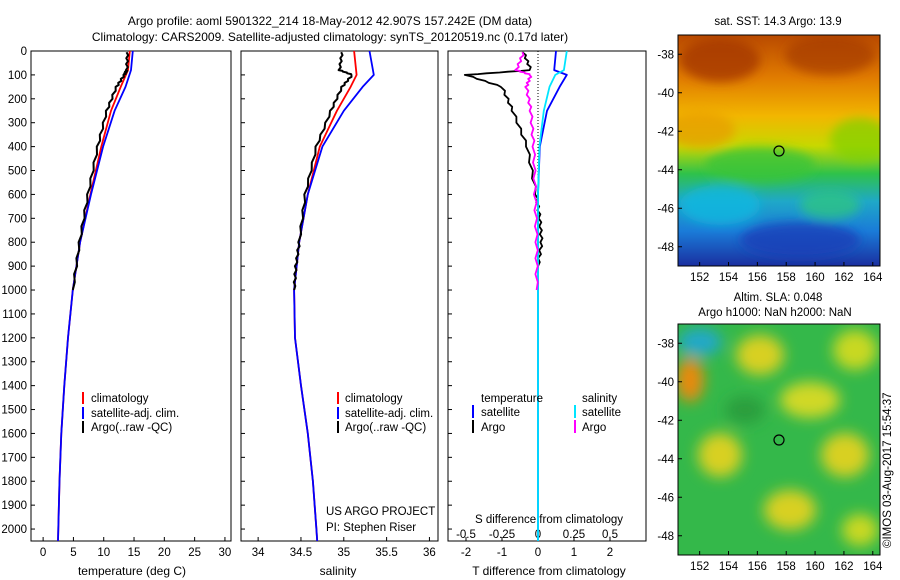 This screenshot has height=580, width=900. I want to click on depth-tick-label: 1900, so click(14, 506).